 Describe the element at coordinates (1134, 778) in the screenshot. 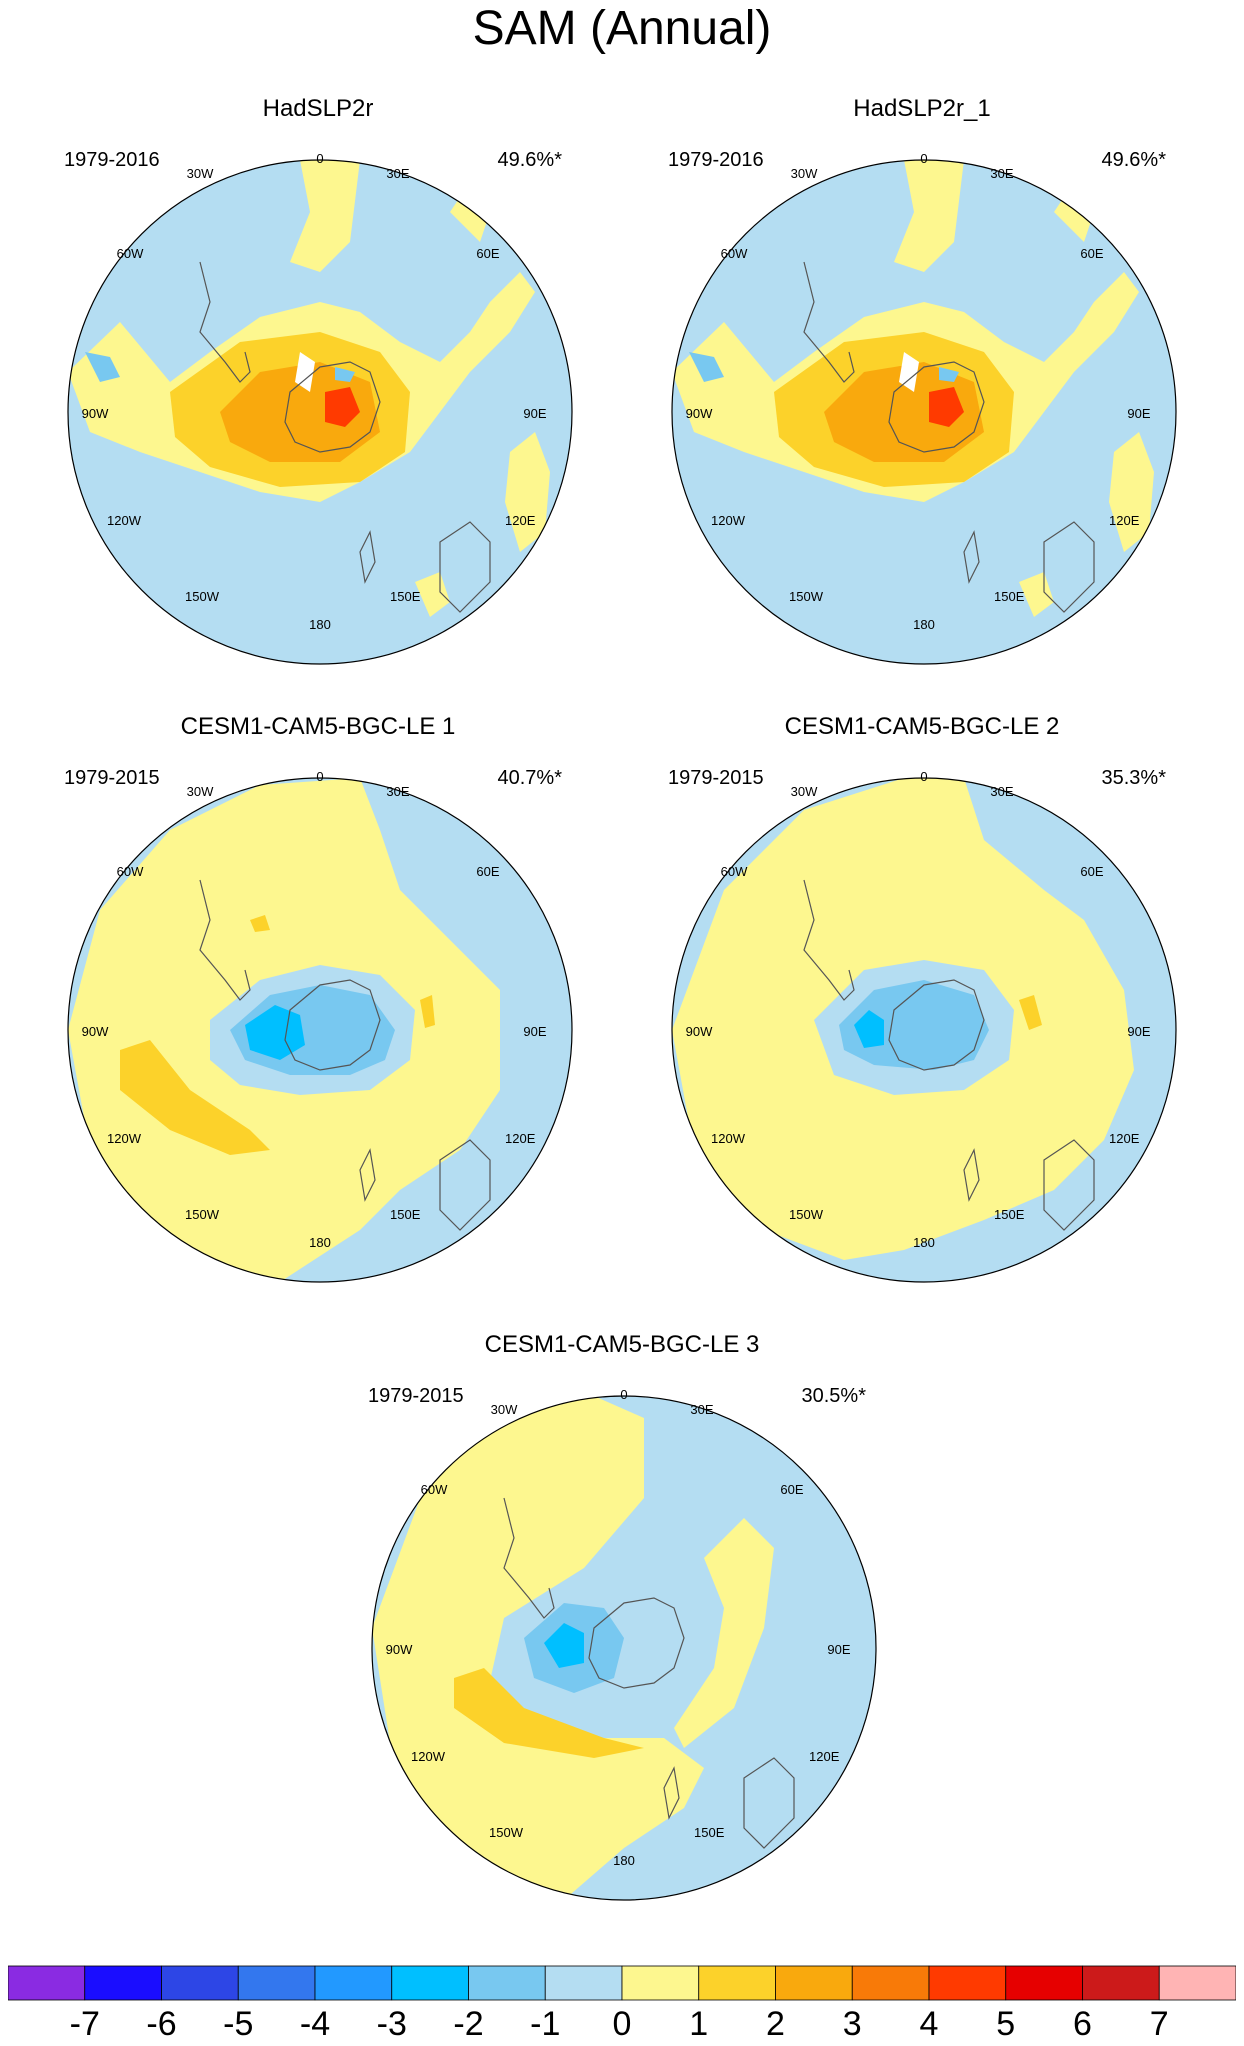

I see `variance-percent: 35.3%*` at that location.